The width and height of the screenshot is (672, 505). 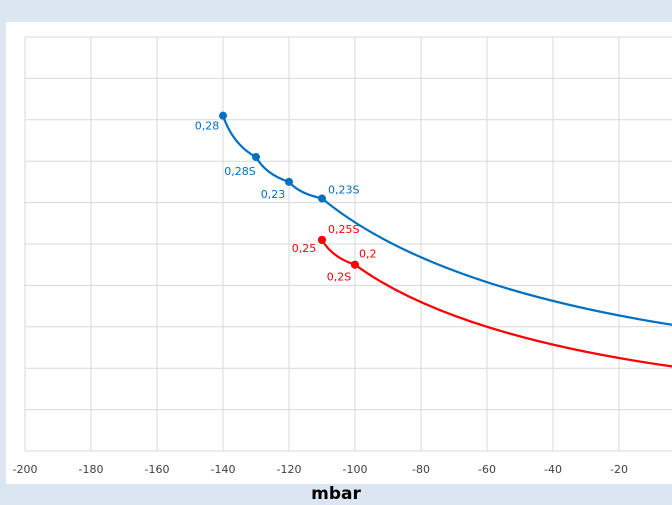 What do you see at coordinates (355, 469) in the screenshot?
I see `x-tick-label: -100` at bounding box center [355, 469].